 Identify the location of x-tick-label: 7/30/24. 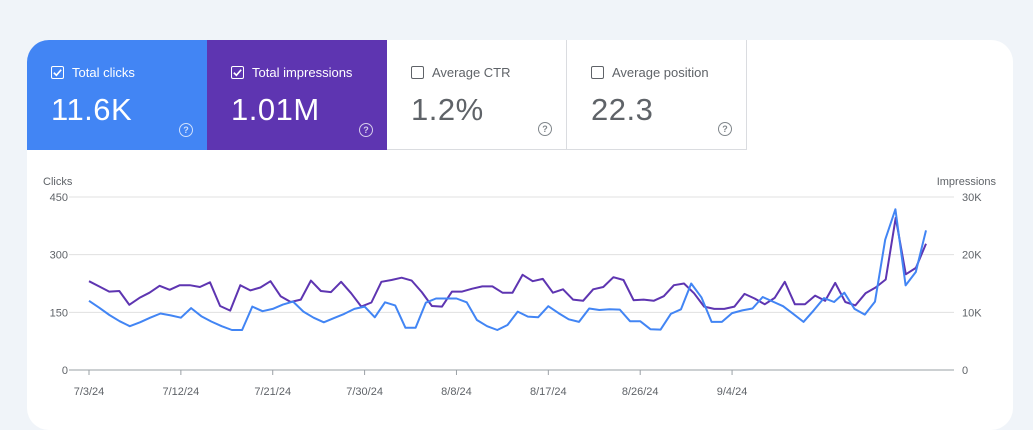
(364, 392).